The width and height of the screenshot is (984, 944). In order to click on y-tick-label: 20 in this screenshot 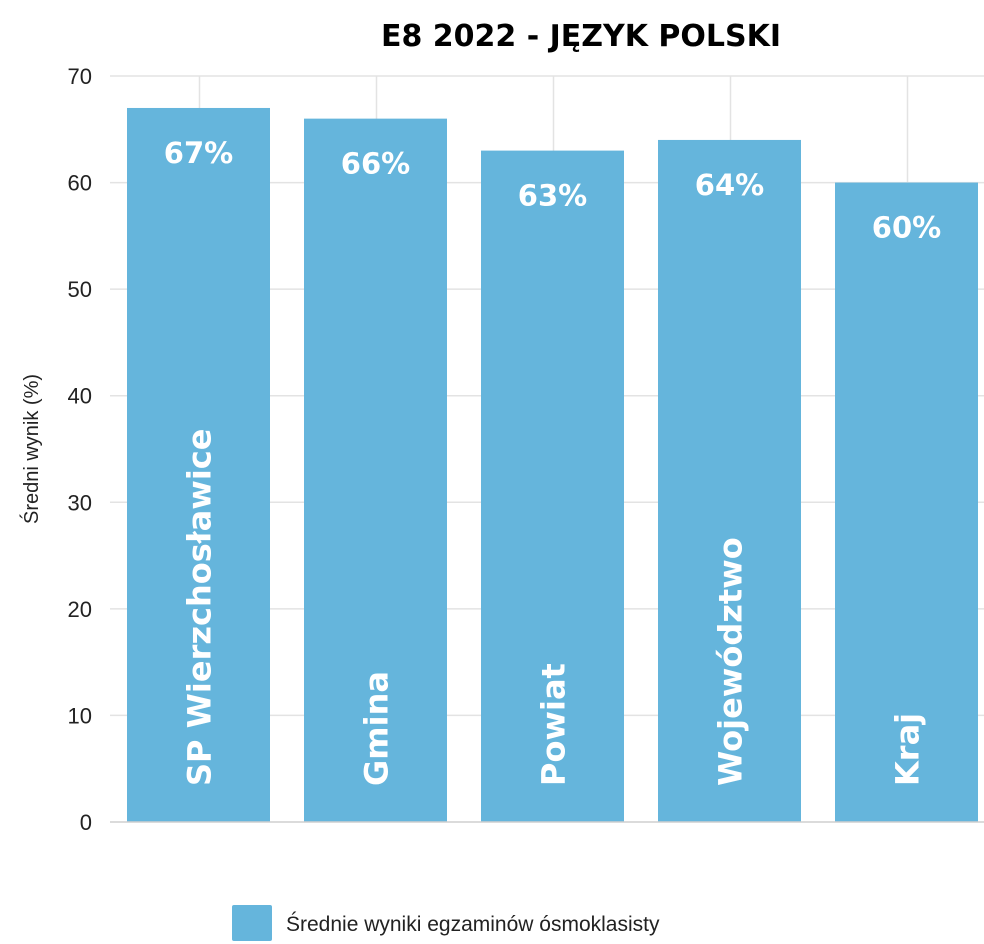, I will do `click(80, 609)`.